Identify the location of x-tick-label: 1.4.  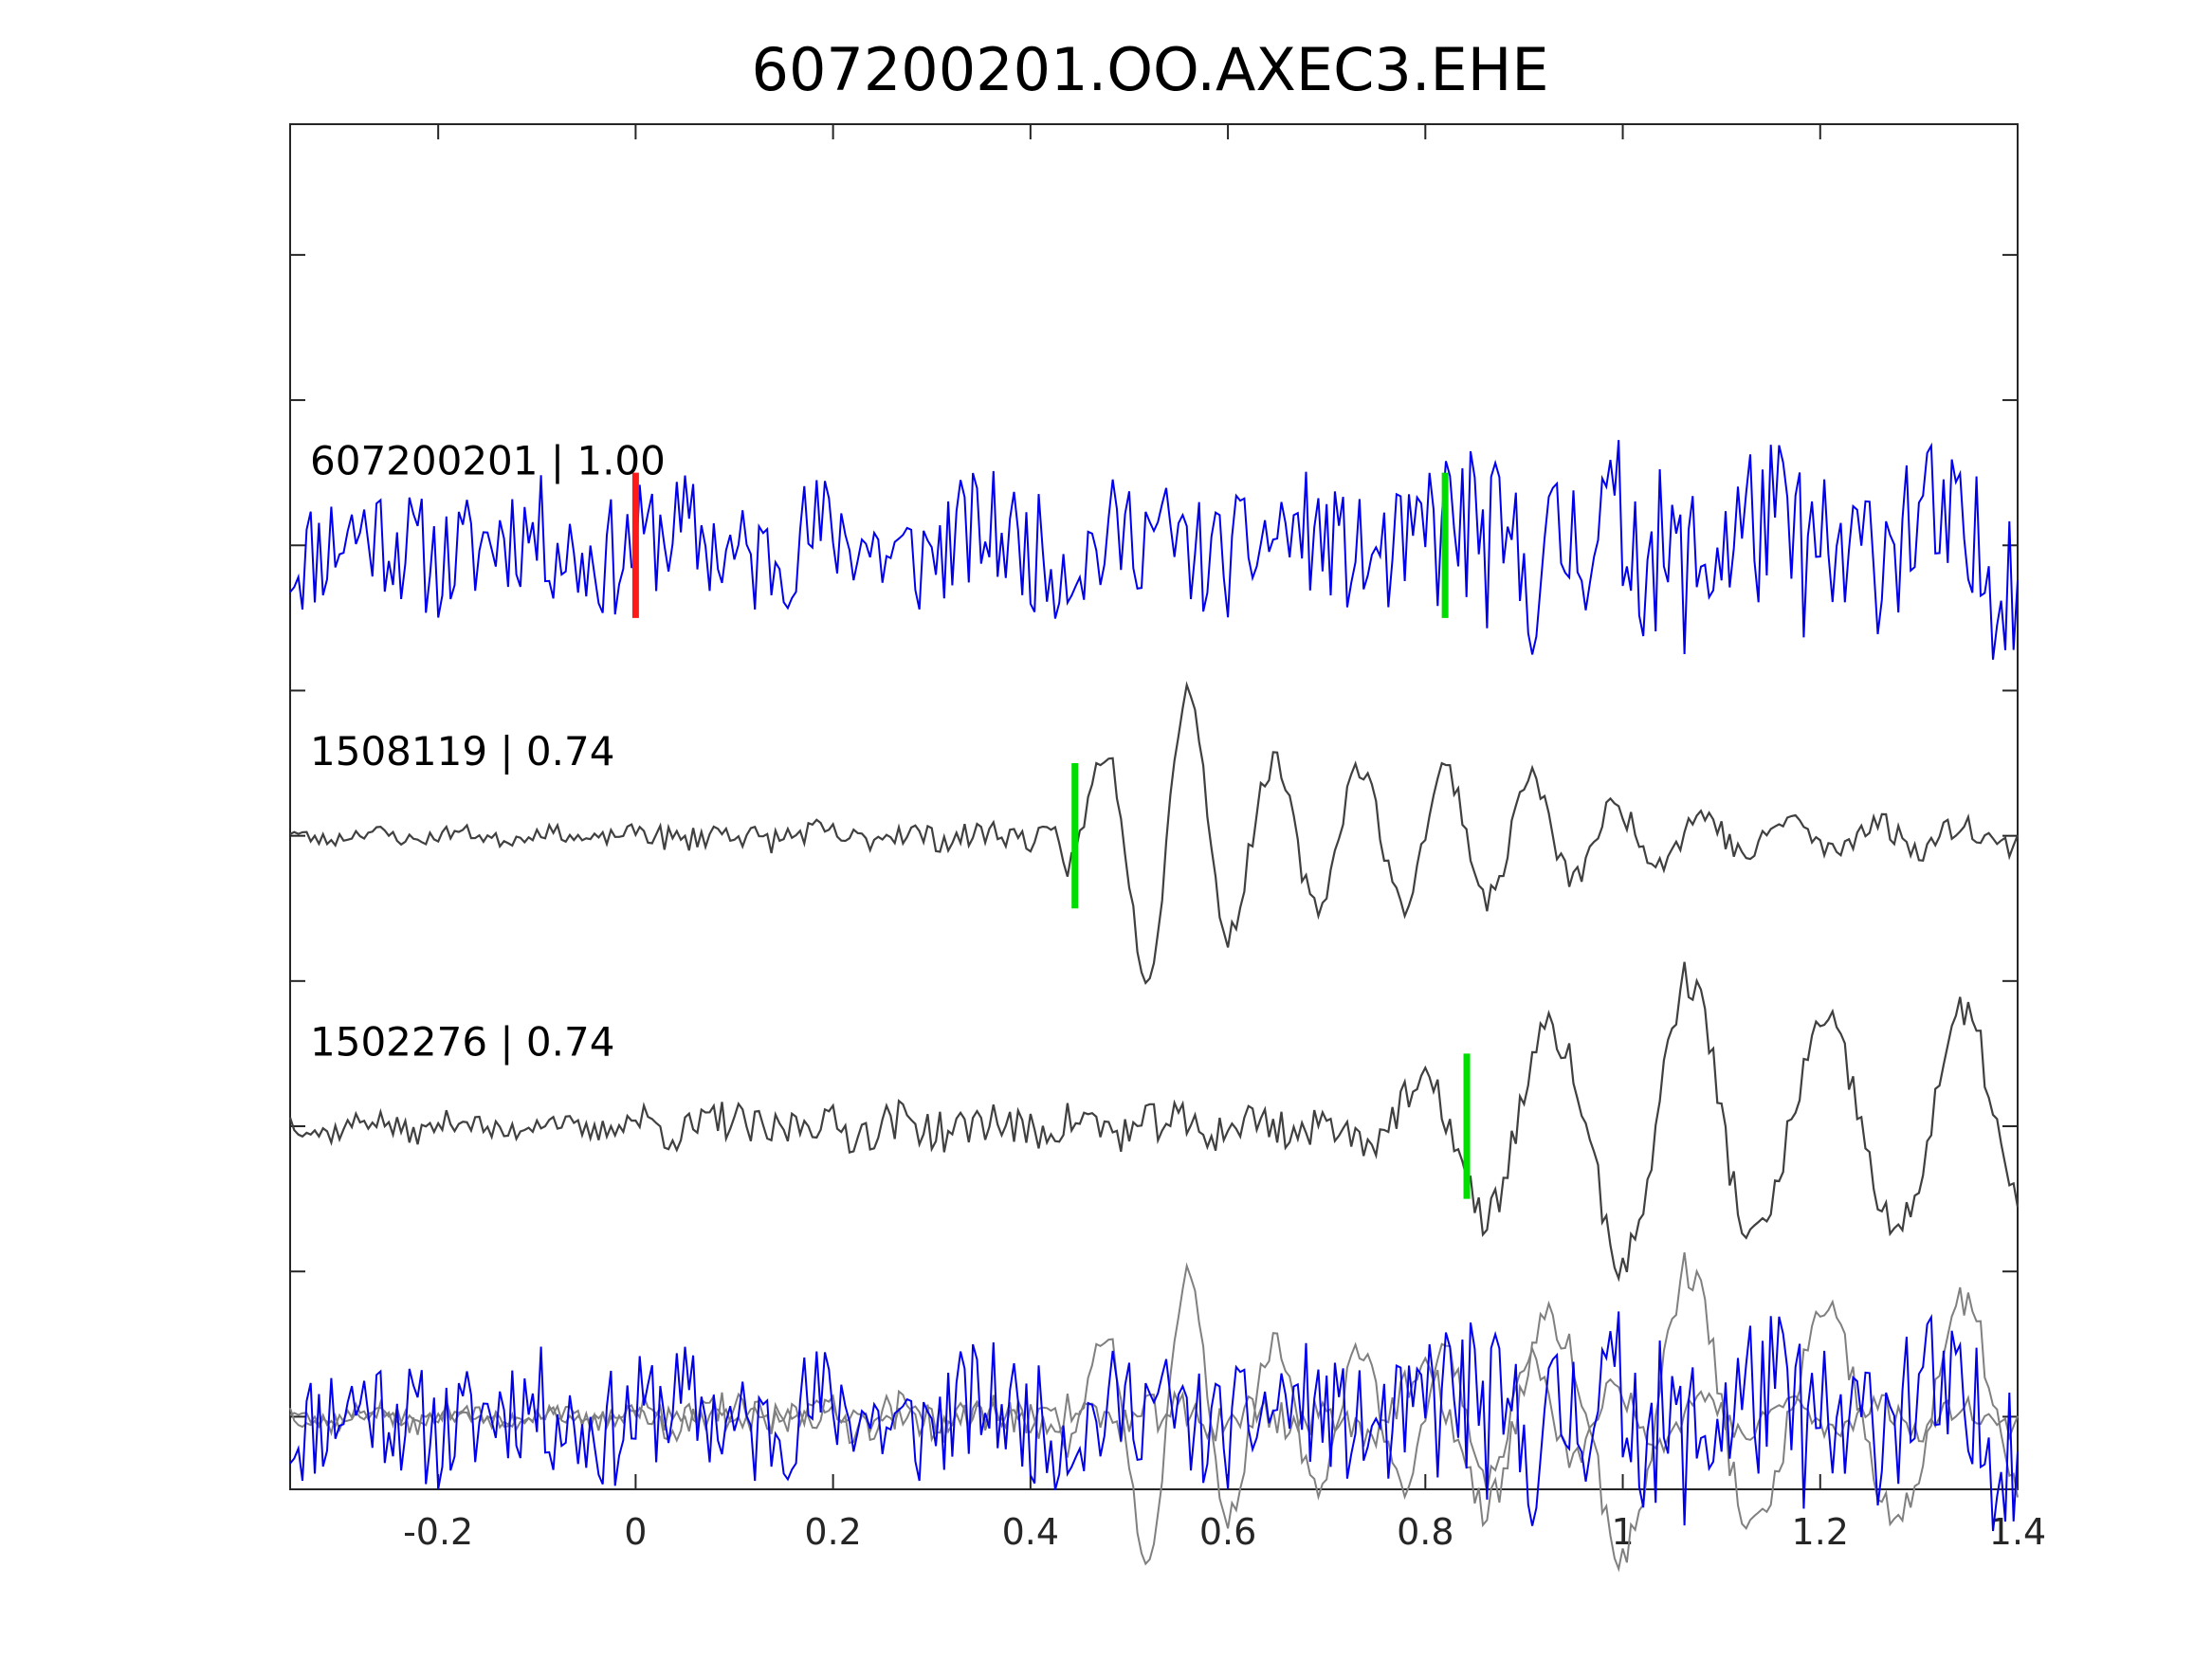
(2017, 1532).